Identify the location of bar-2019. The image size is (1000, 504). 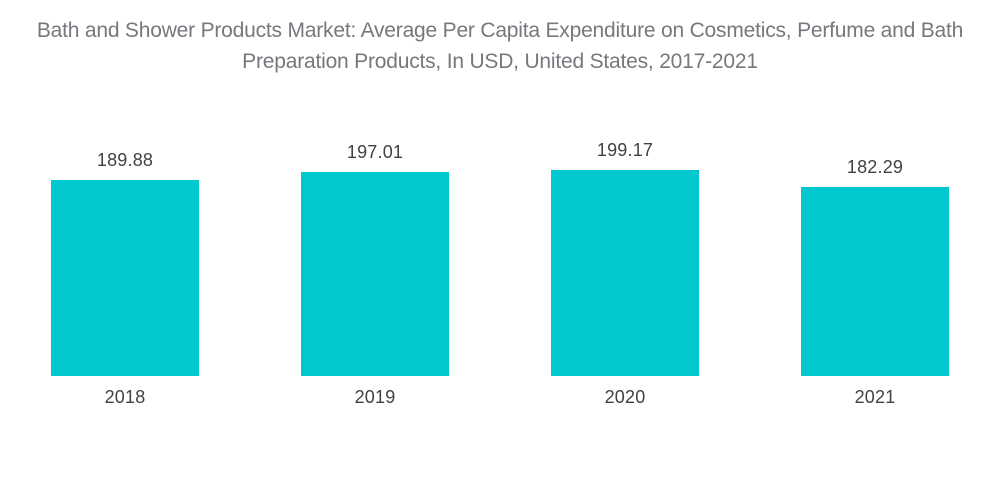
(375, 274).